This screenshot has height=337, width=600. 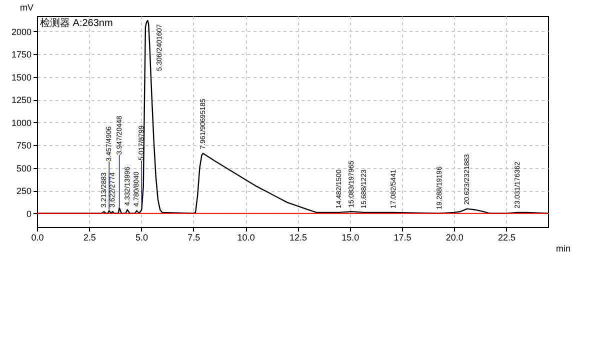 I want to click on x-axis-title: min, so click(x=563, y=249).